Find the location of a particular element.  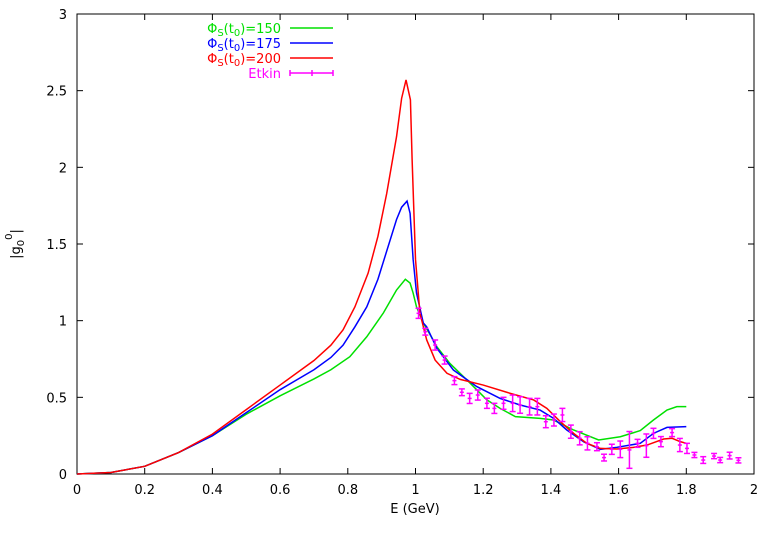

x-tick-label: 1.4 is located at coordinates (551, 490).